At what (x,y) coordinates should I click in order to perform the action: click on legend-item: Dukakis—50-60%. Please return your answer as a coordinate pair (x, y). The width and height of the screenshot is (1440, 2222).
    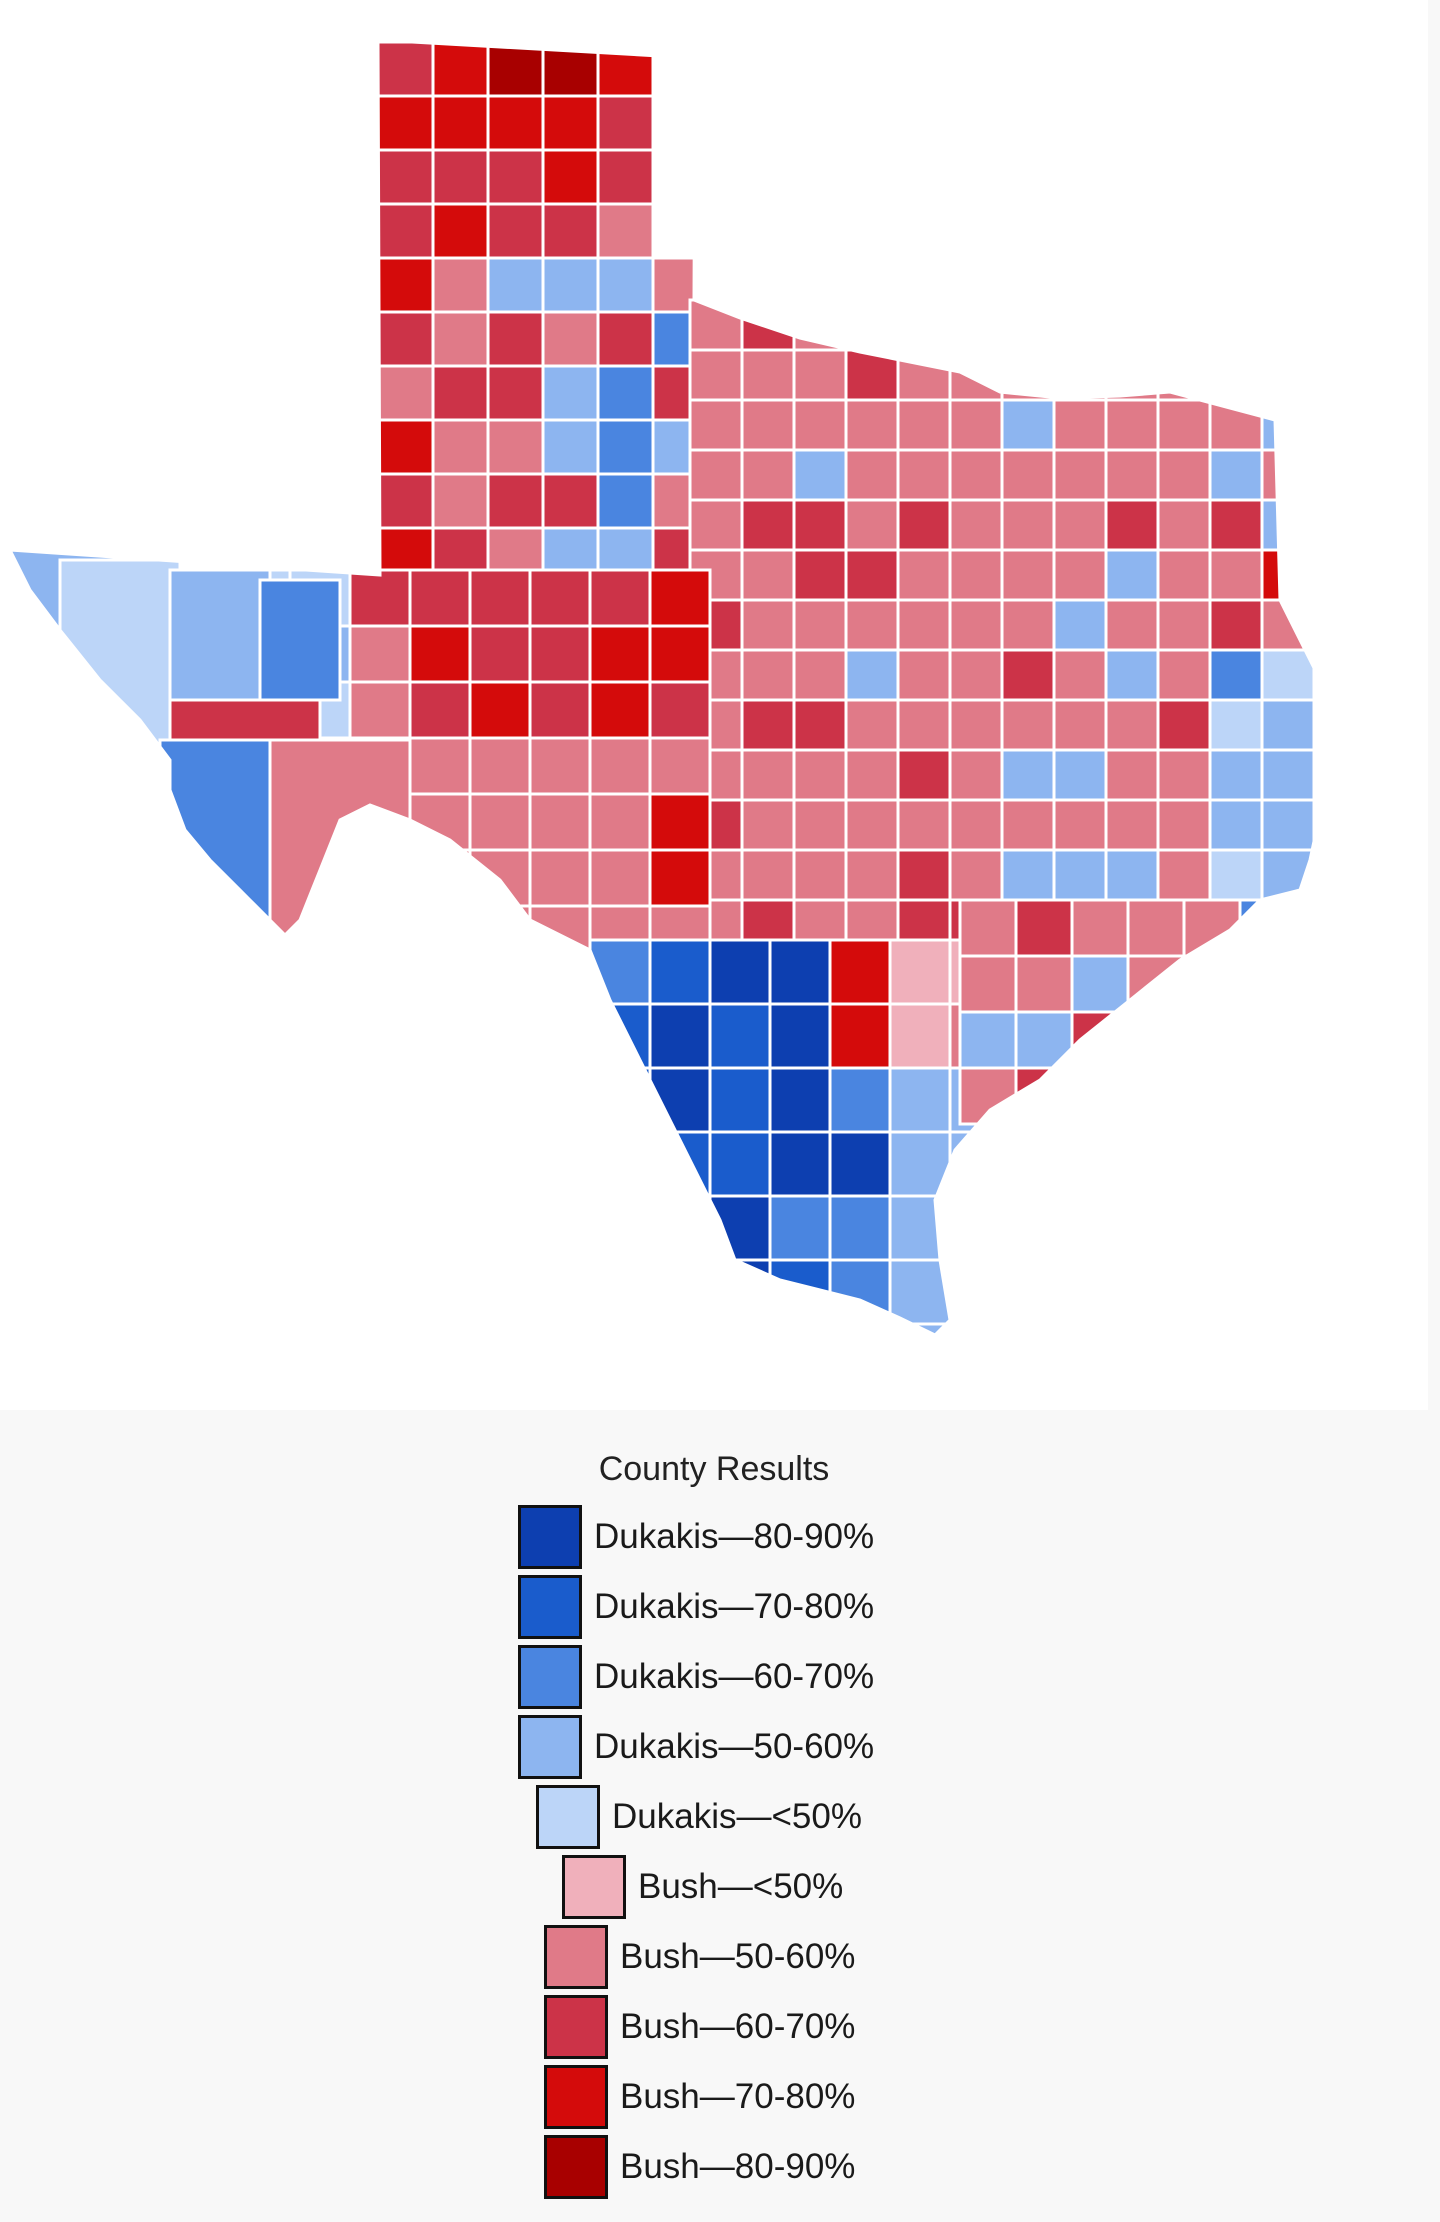
    Looking at the image, I should click on (696, 1747).